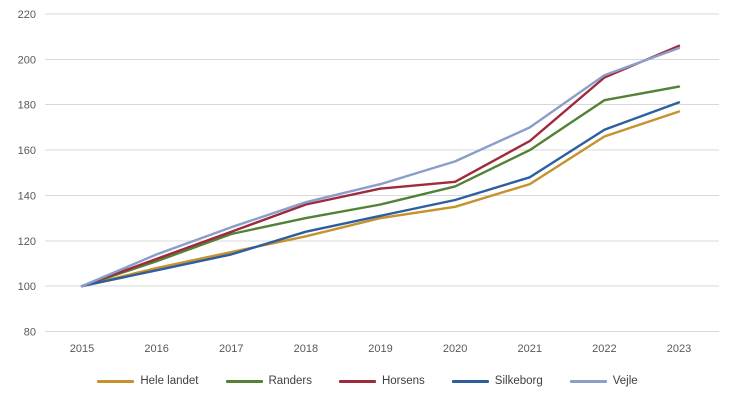 The width and height of the screenshot is (735, 406). I want to click on legend-label: Horsens, so click(403, 381).